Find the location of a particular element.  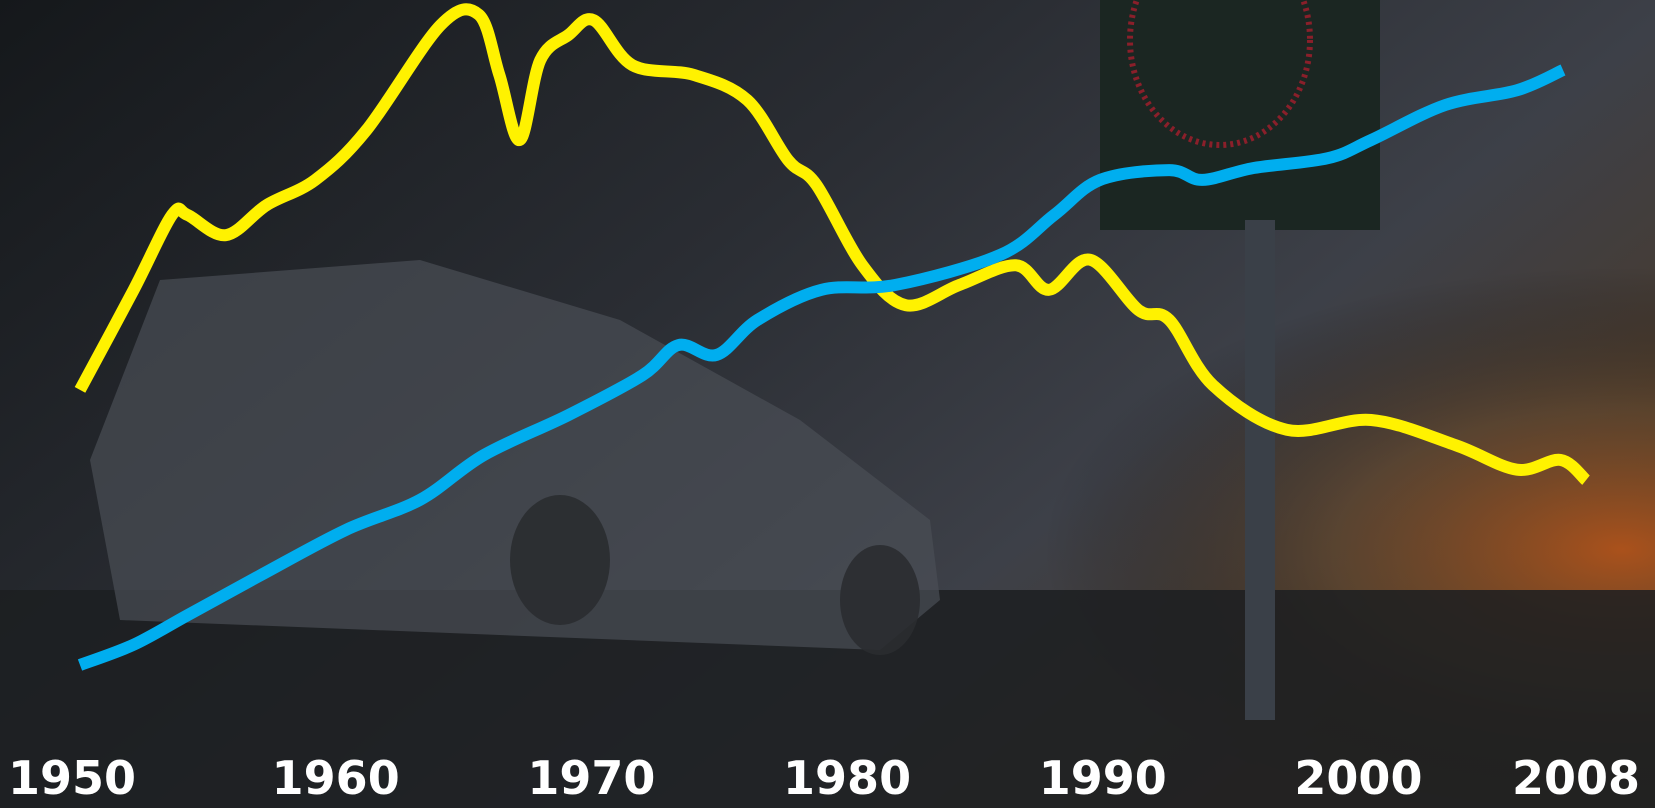

x-tick-label: 1980 is located at coordinates (847, 778).